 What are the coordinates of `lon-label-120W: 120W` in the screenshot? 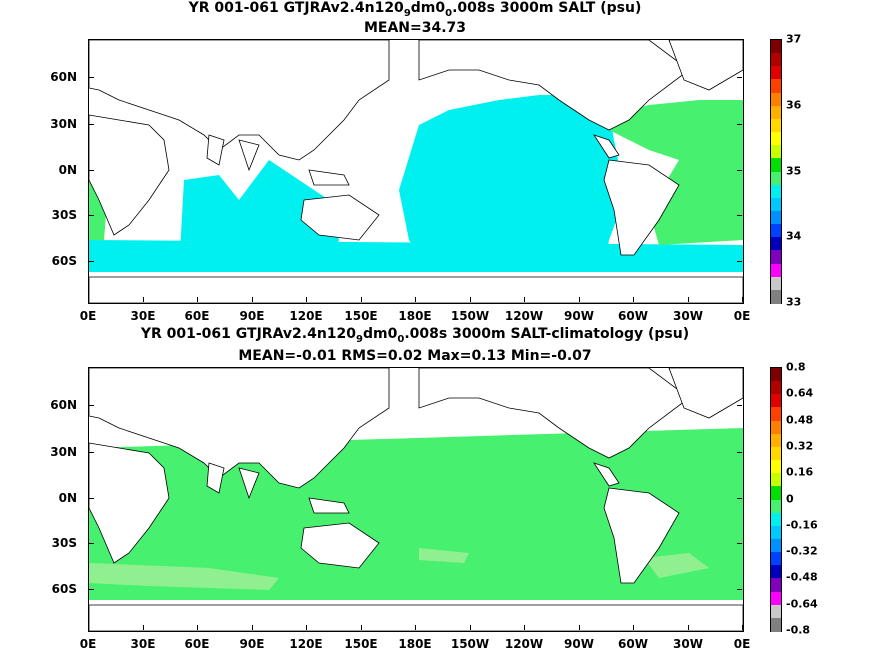 It's located at (524, 316).